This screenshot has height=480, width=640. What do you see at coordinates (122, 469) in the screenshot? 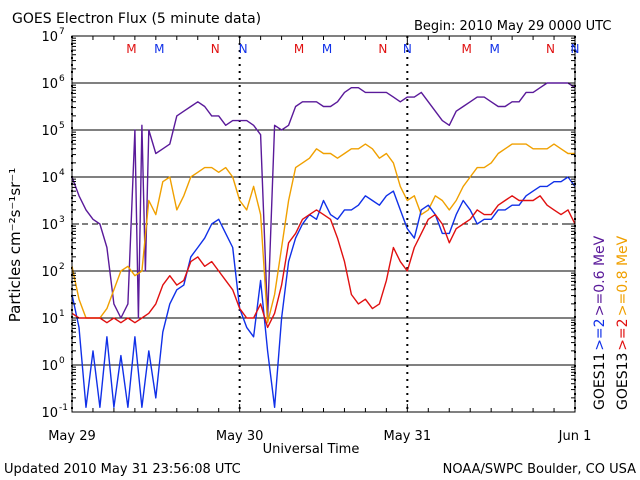
I see `updated-label: Updated 2010 May 31 23:56:08 UTC` at bounding box center [122, 469].